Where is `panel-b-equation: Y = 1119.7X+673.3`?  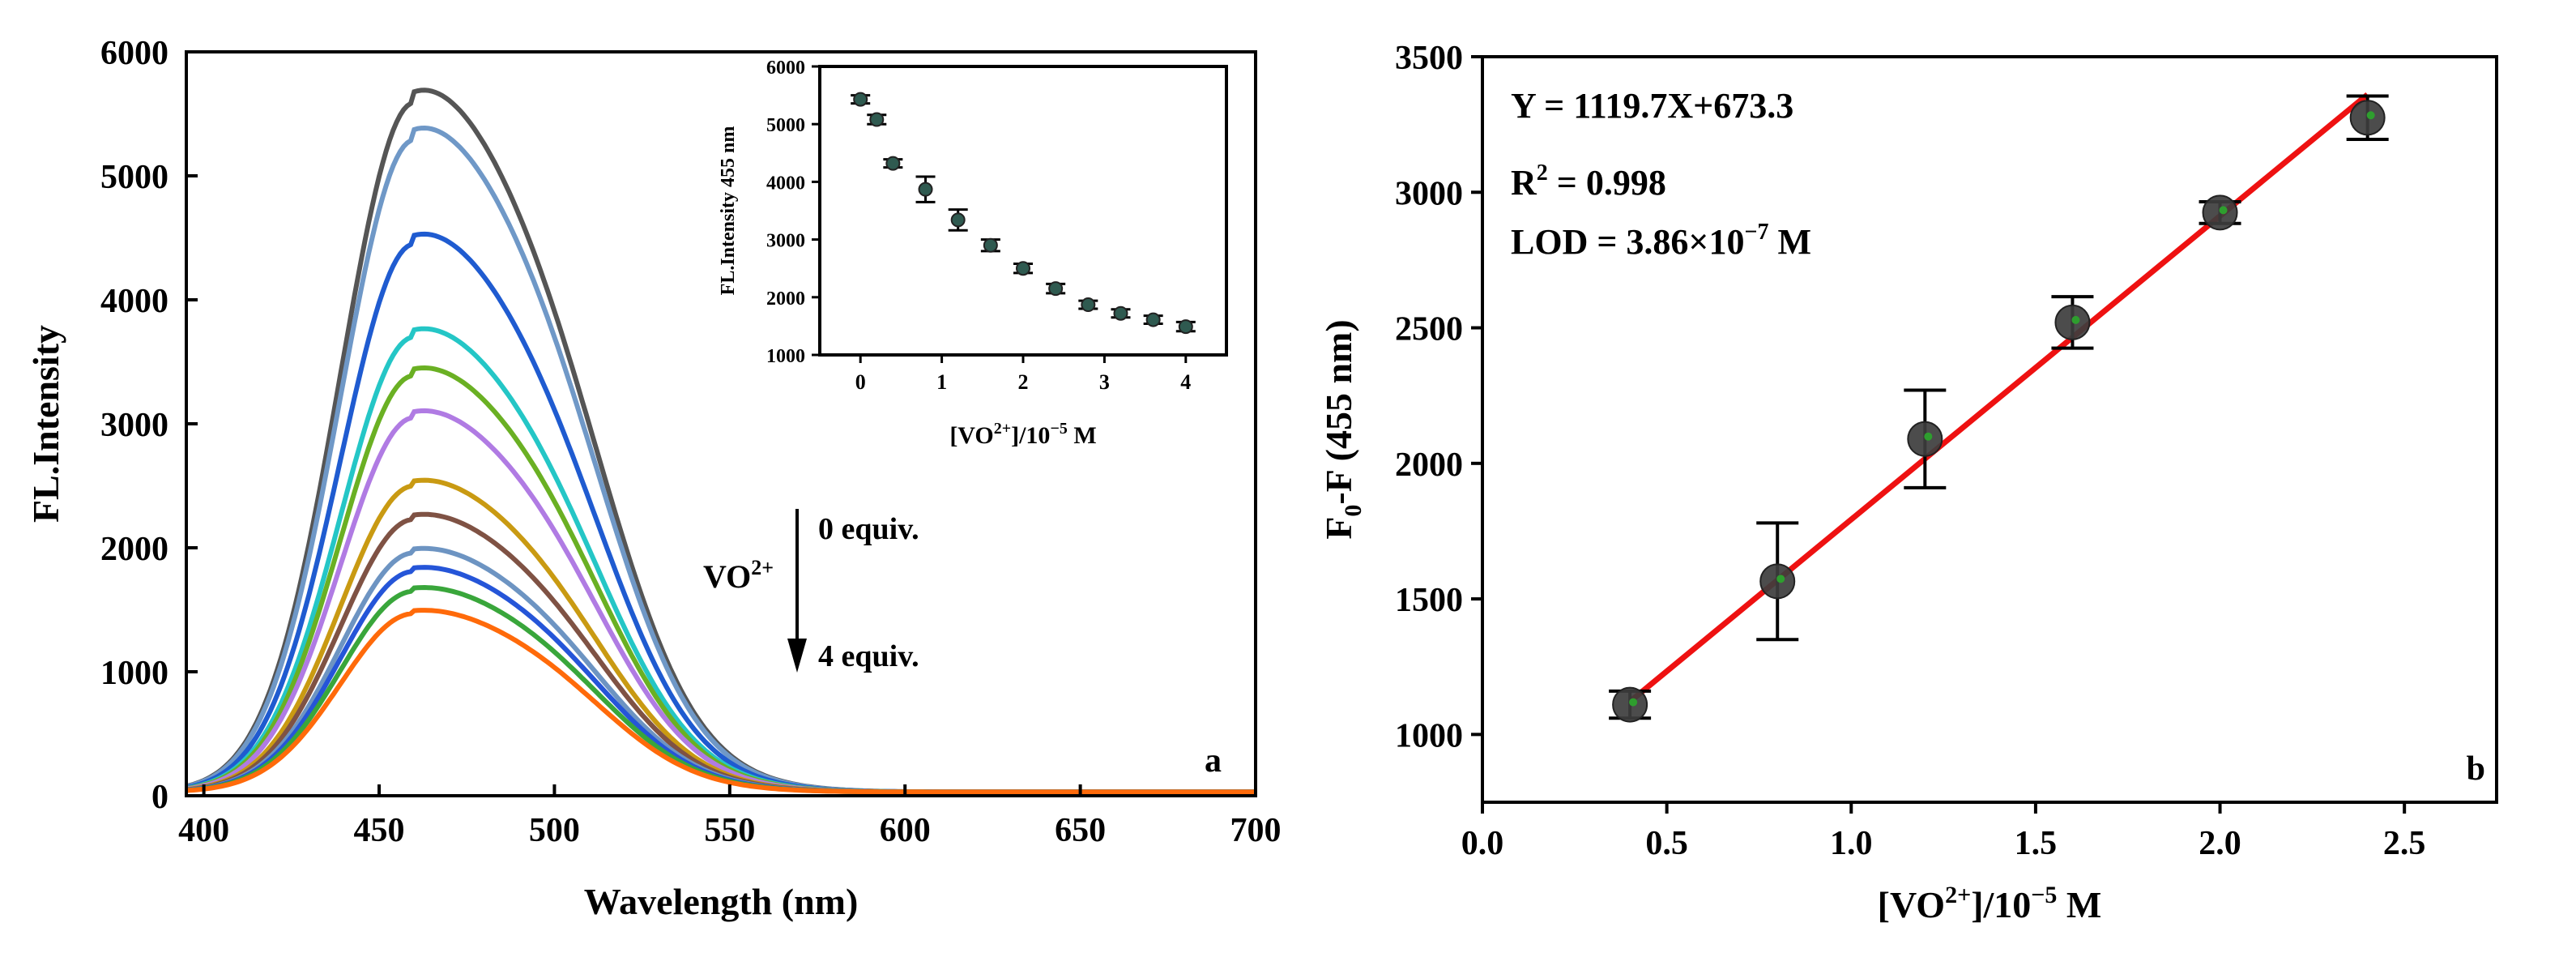 panel-b-equation: Y = 1119.7X+673.3 is located at coordinates (1652, 106).